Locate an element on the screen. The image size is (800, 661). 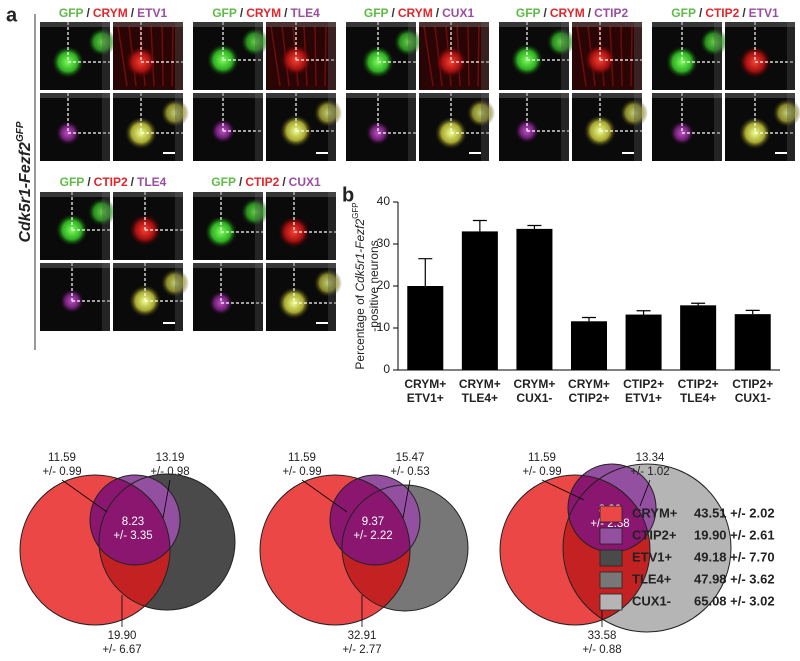
side-label: Cdk5r1-Fezf2GFP is located at coordinates (25, 181).